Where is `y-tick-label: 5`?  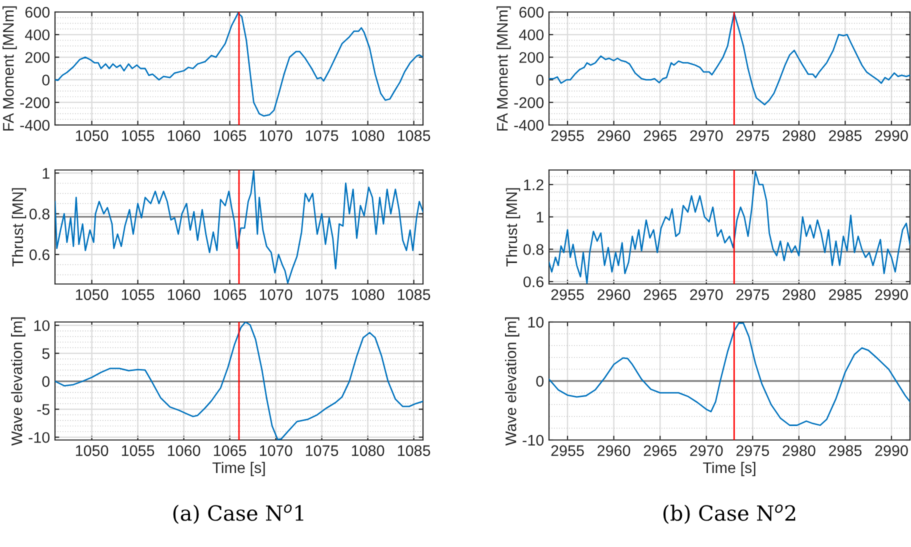
y-tick-label: 5 is located at coordinates (46, 354).